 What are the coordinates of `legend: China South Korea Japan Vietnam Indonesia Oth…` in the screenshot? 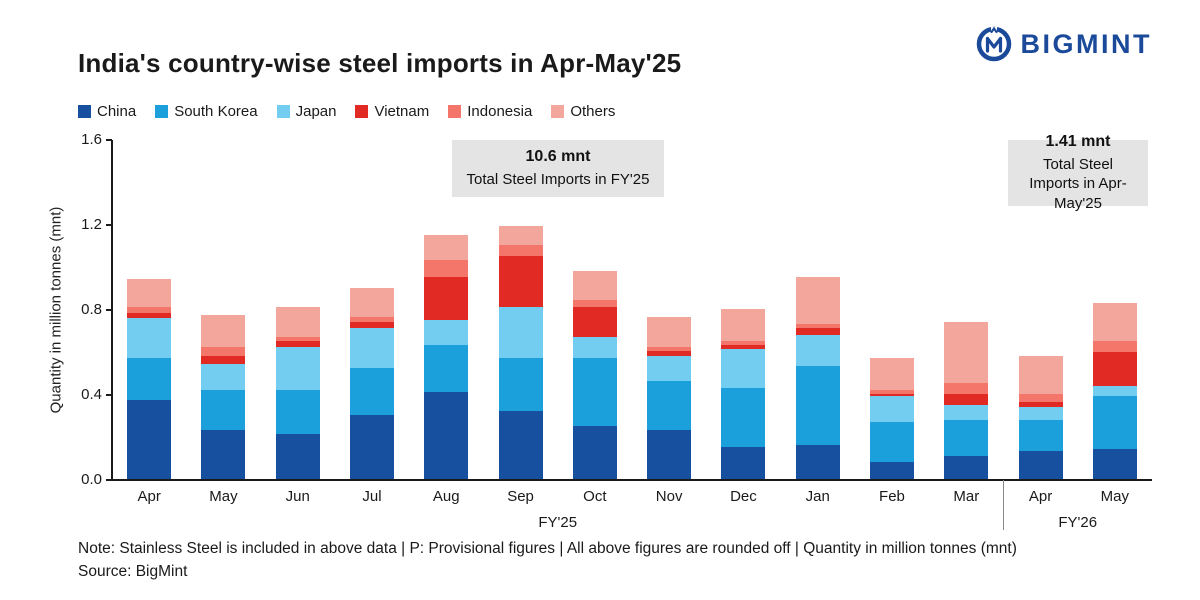 It's located at (346, 111).